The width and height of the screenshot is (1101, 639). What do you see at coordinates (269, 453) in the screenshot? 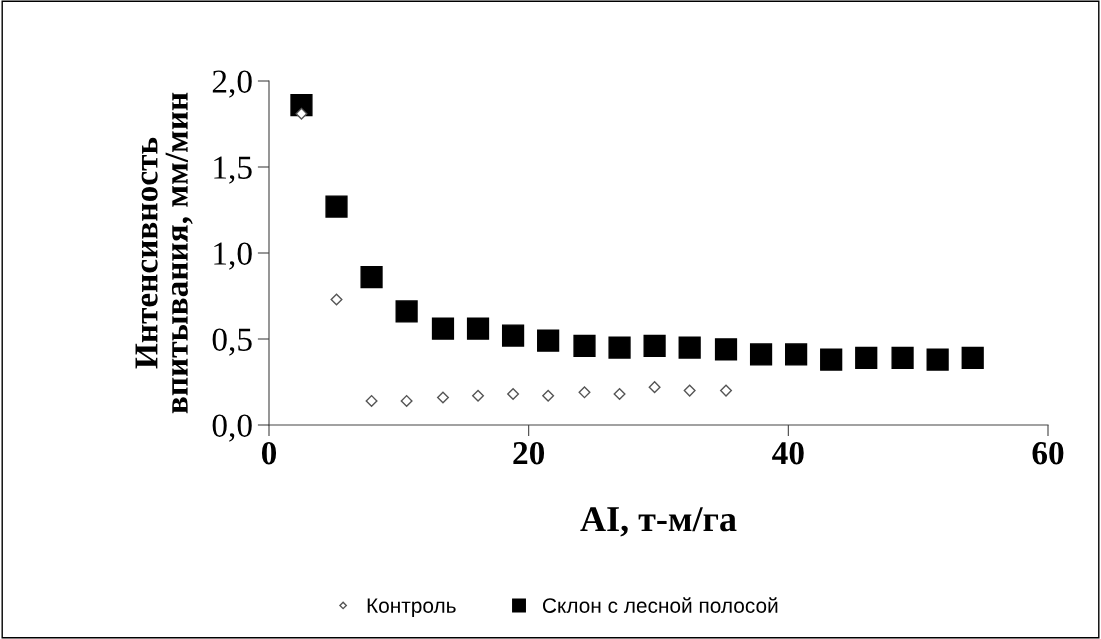
I see `x-tick-label: 0` at bounding box center [269, 453].